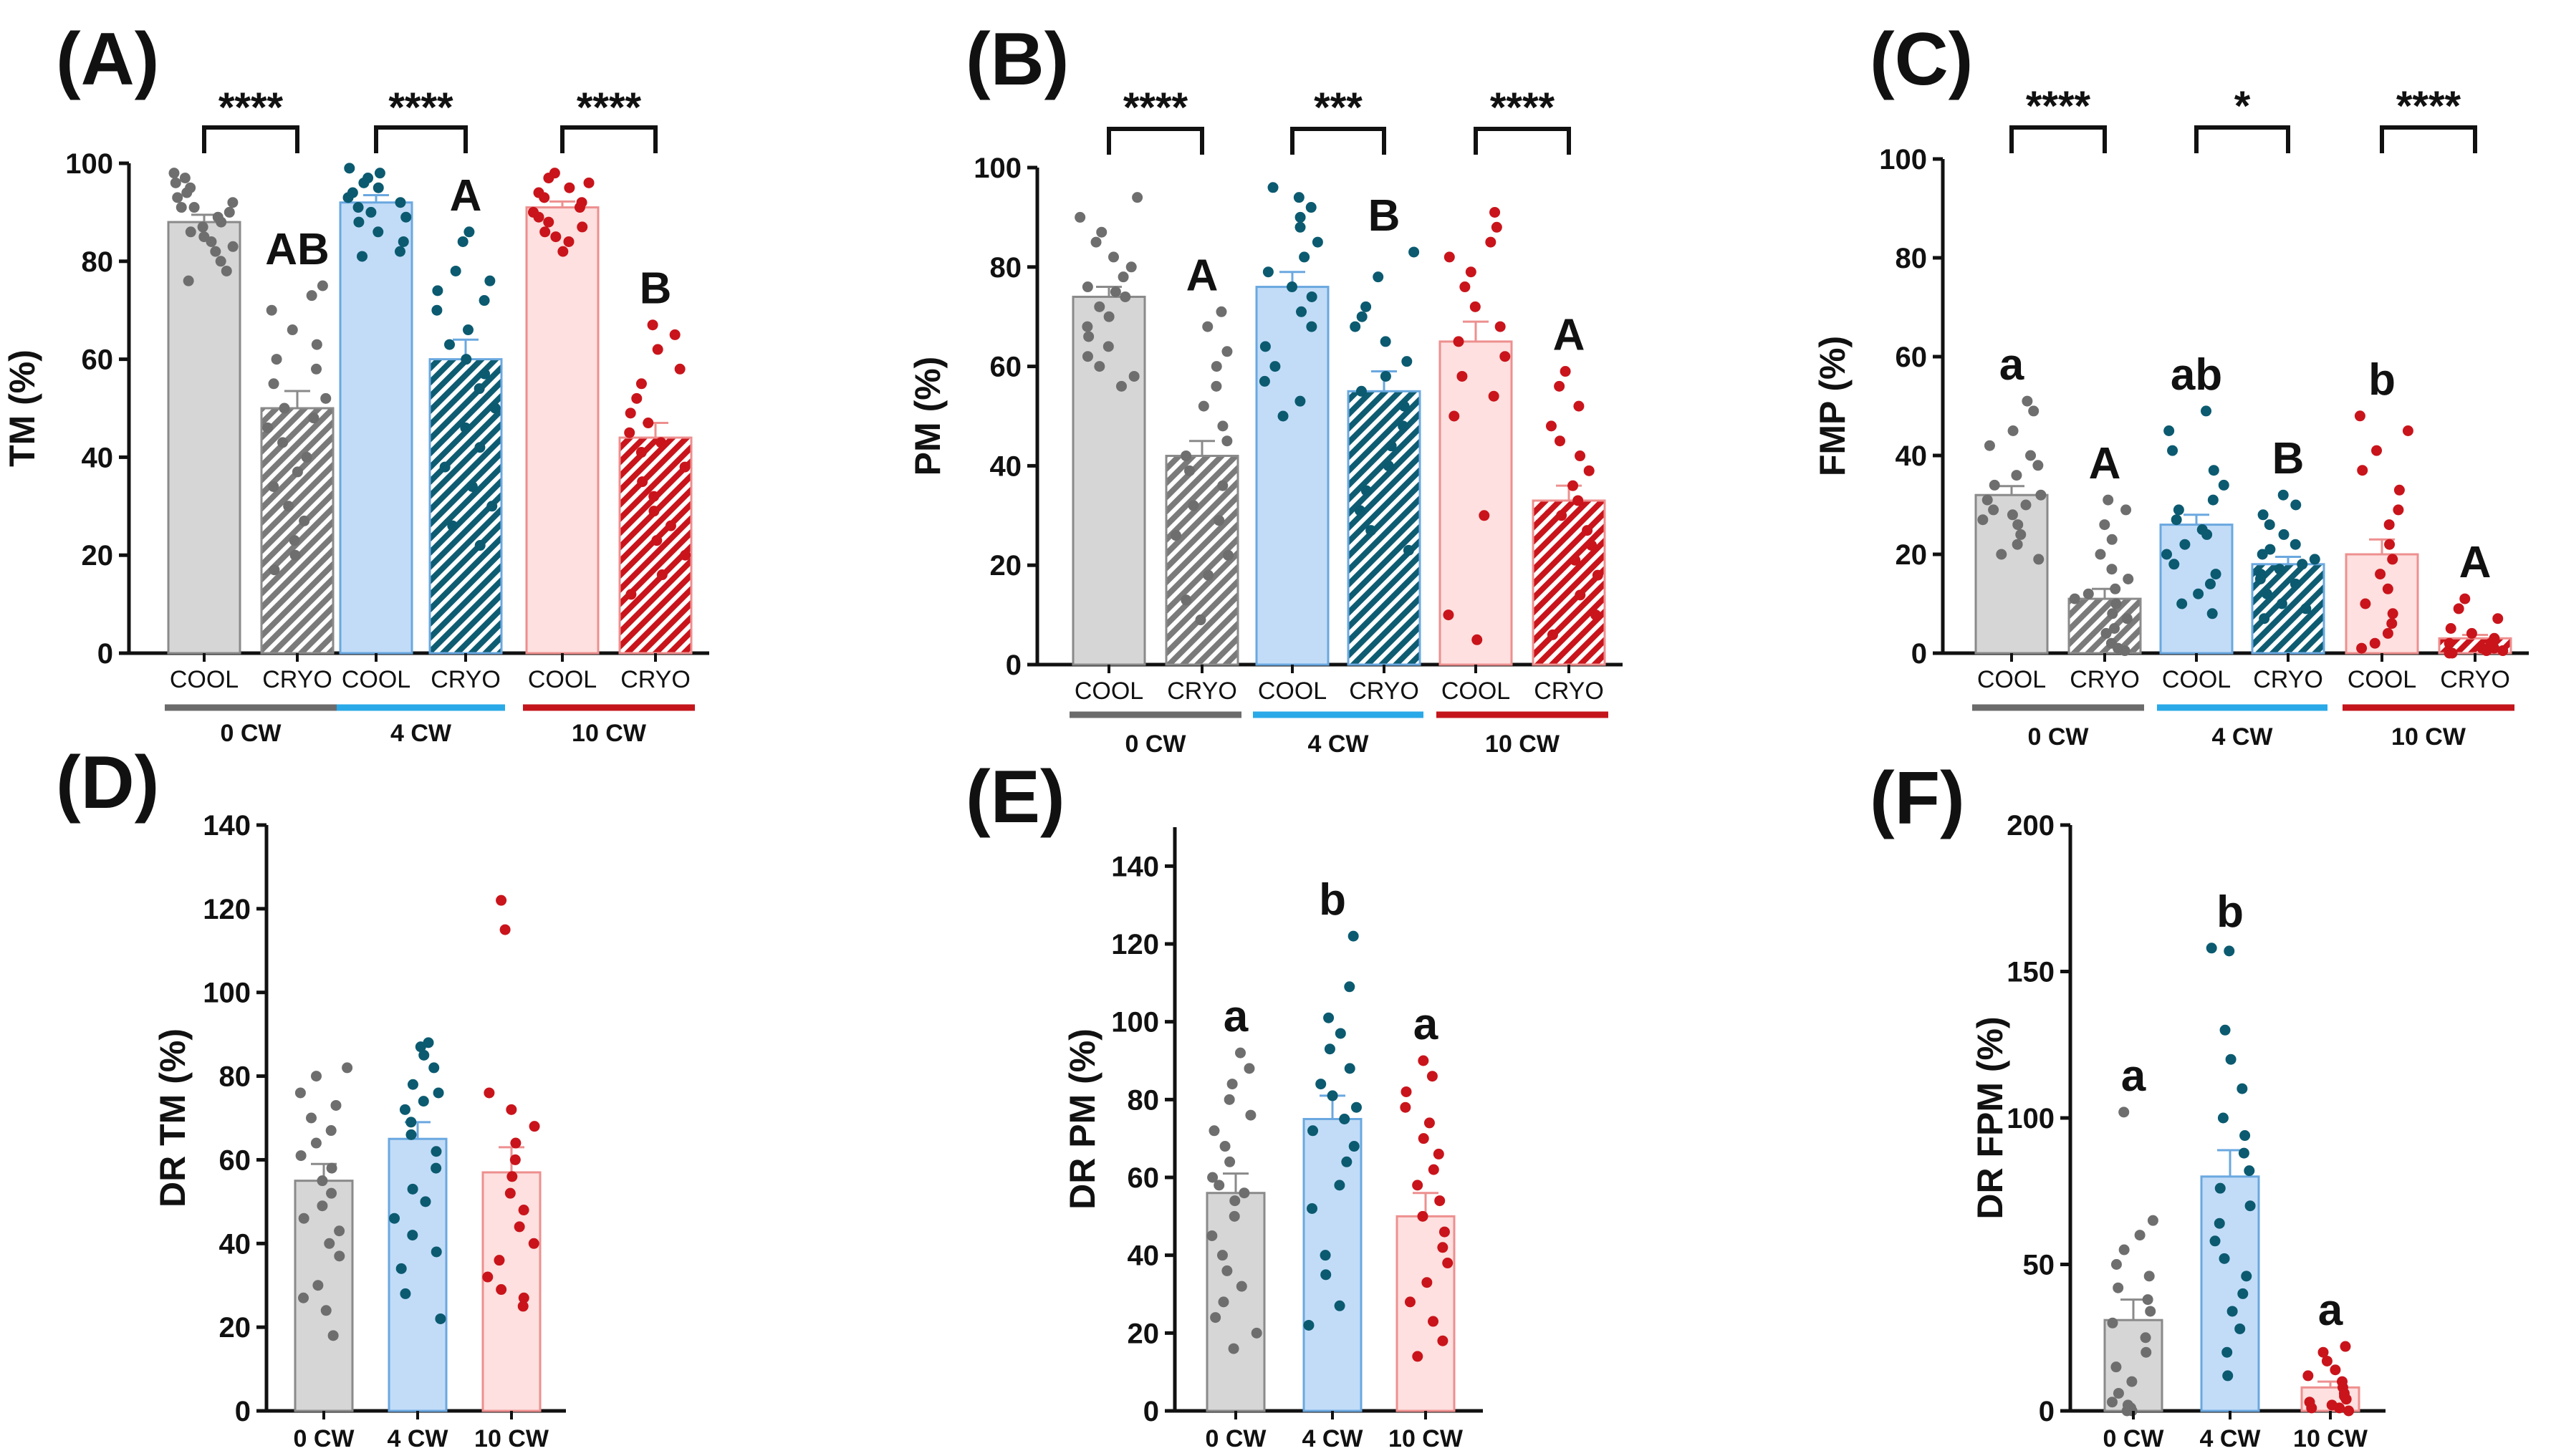 This screenshot has height=1456, width=2551. What do you see at coordinates (235, 1160) in the screenshot?
I see `y-tick-label: 60` at bounding box center [235, 1160].